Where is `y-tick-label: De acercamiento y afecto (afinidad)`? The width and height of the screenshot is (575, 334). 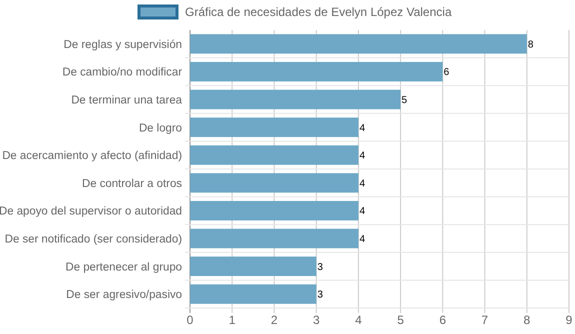
y-tick-label: De acercamiento y afecto (afinidad) is located at coordinates (92, 156).